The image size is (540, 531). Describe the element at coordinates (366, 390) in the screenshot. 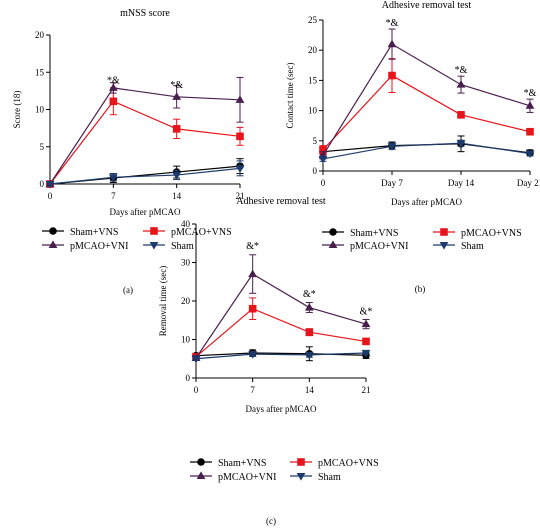

I see `panel-c-x-tick-label: 21` at that location.